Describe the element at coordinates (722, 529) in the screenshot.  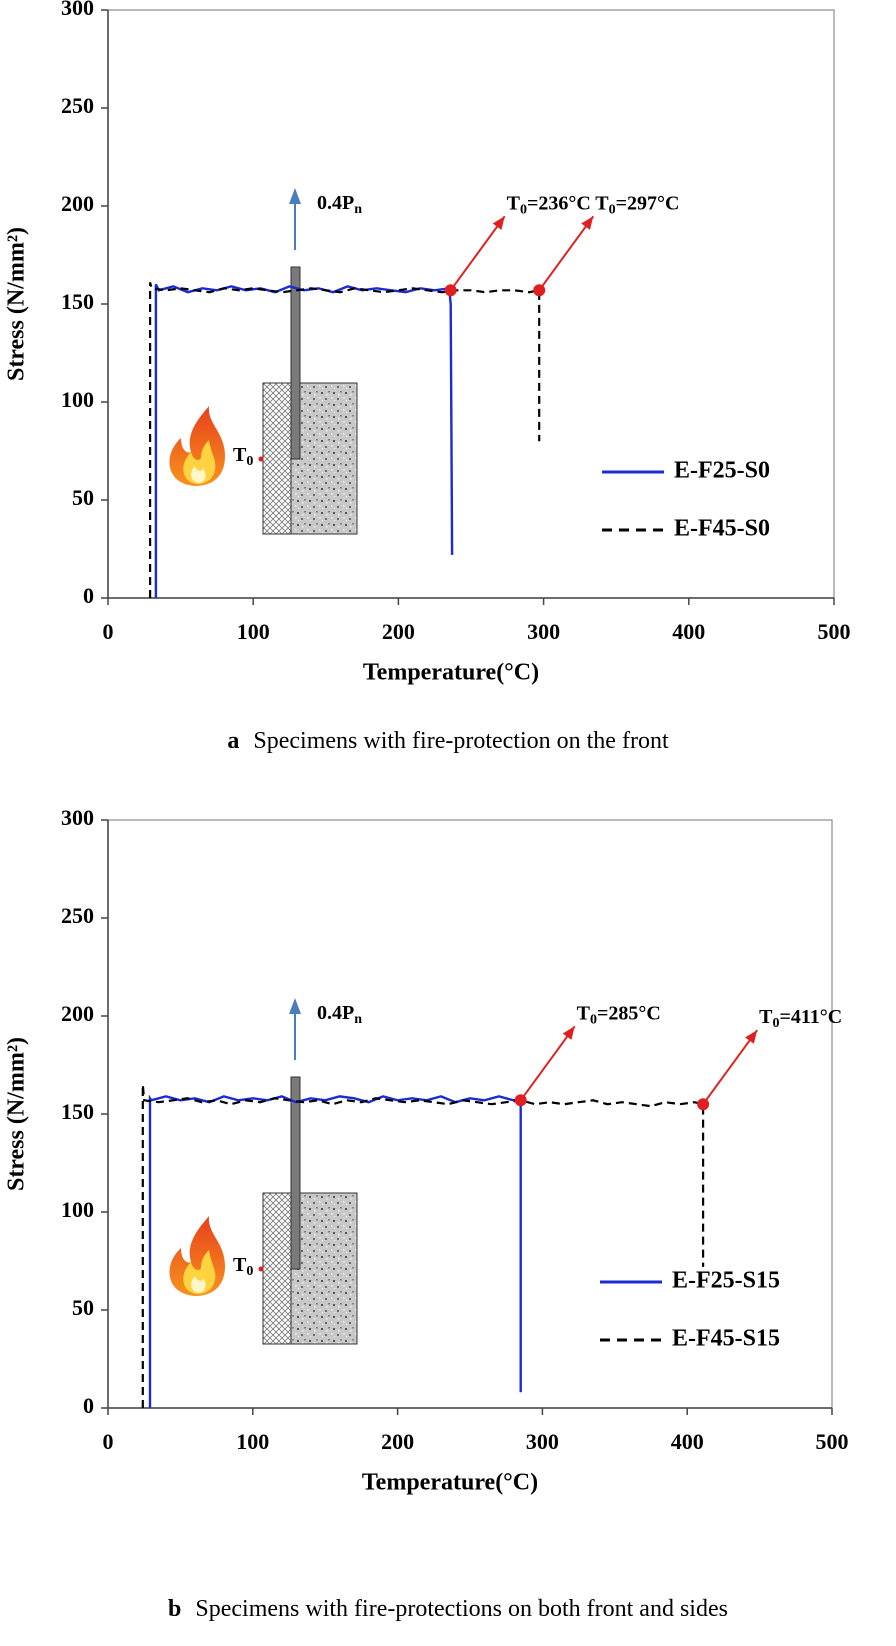
I see `legend-label: E-F45-S0` at that location.